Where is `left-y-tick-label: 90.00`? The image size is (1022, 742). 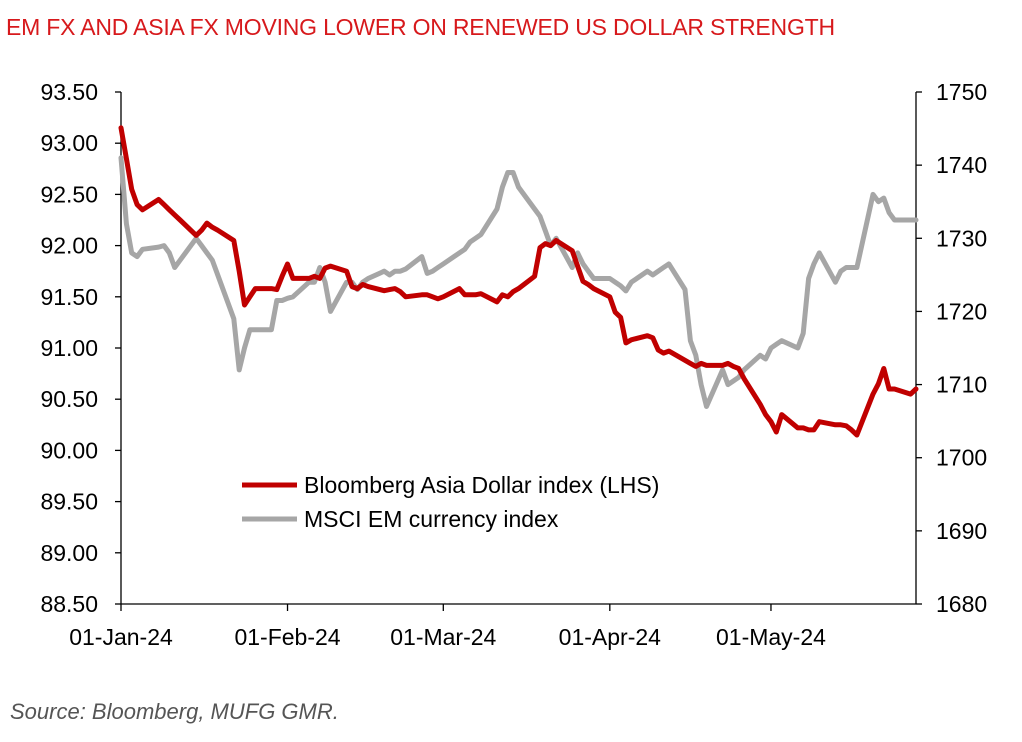 left-y-tick-label: 90.00 is located at coordinates (69, 450).